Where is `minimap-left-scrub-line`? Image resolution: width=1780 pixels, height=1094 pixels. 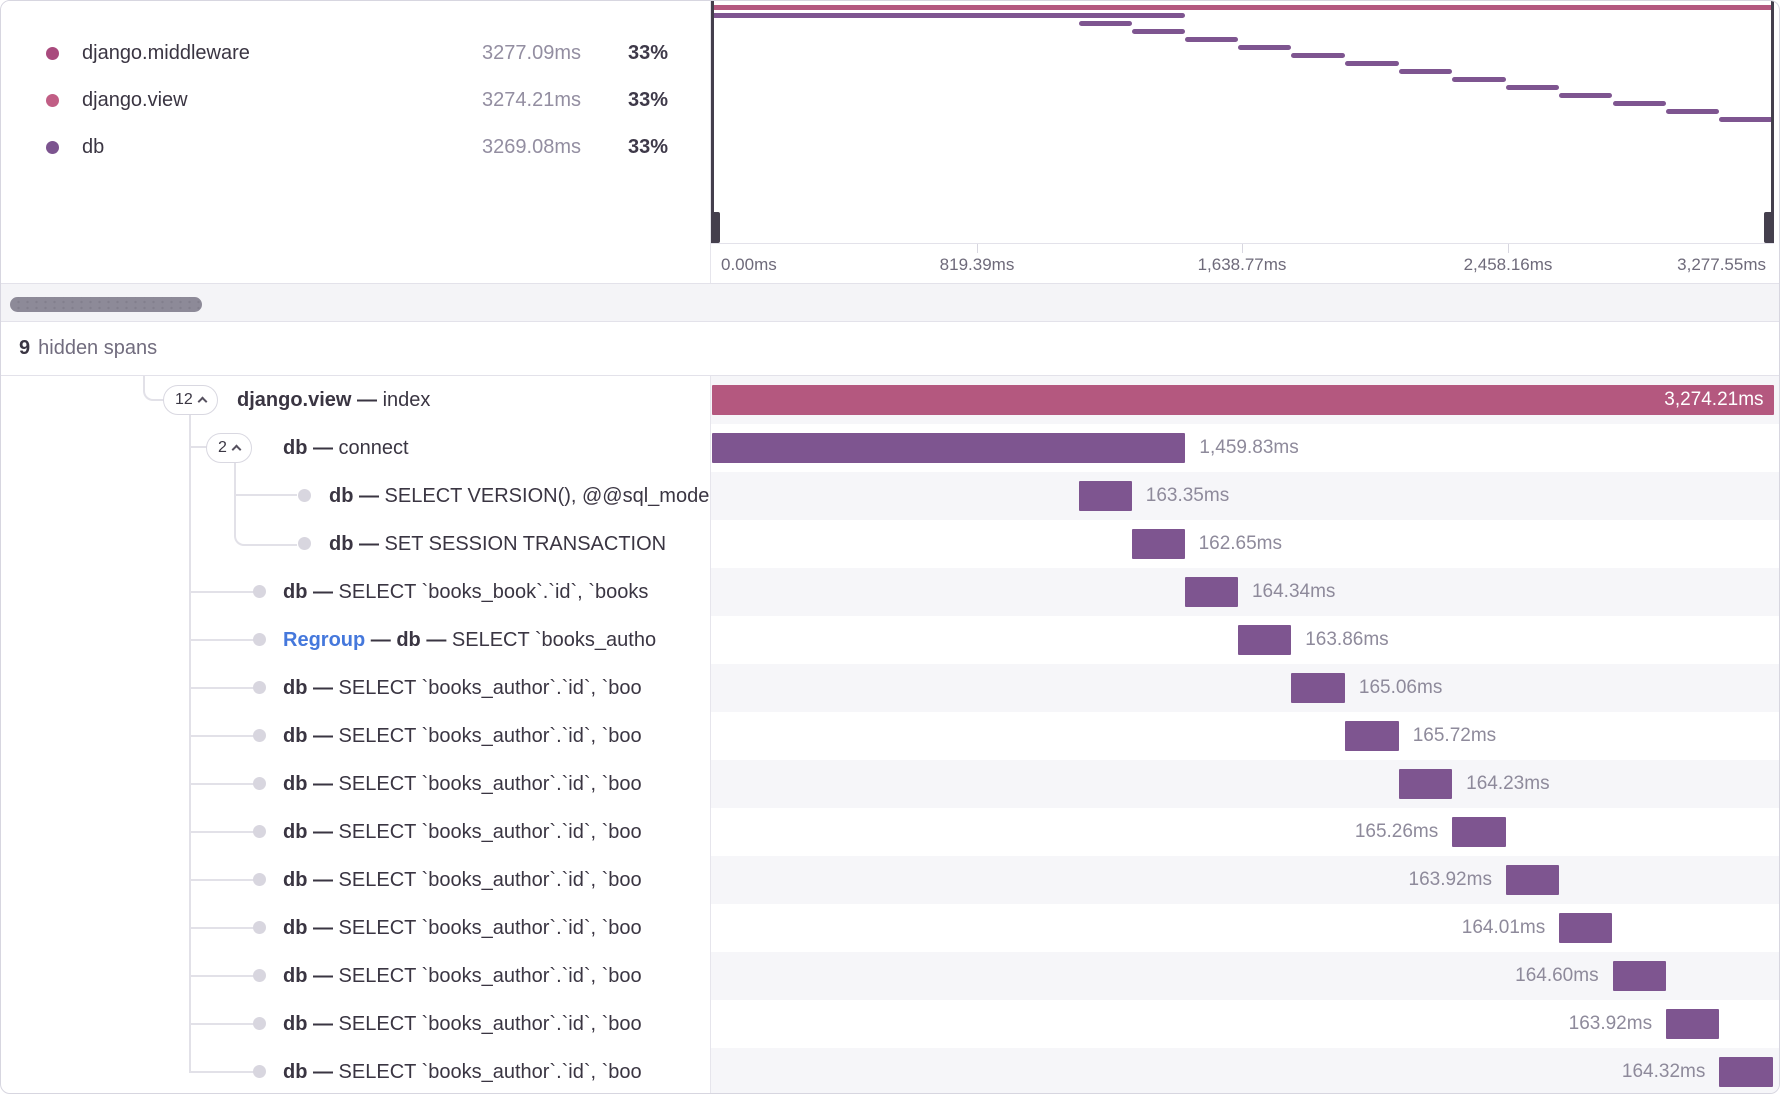
minimap-left-scrub-line is located at coordinates (712, 107).